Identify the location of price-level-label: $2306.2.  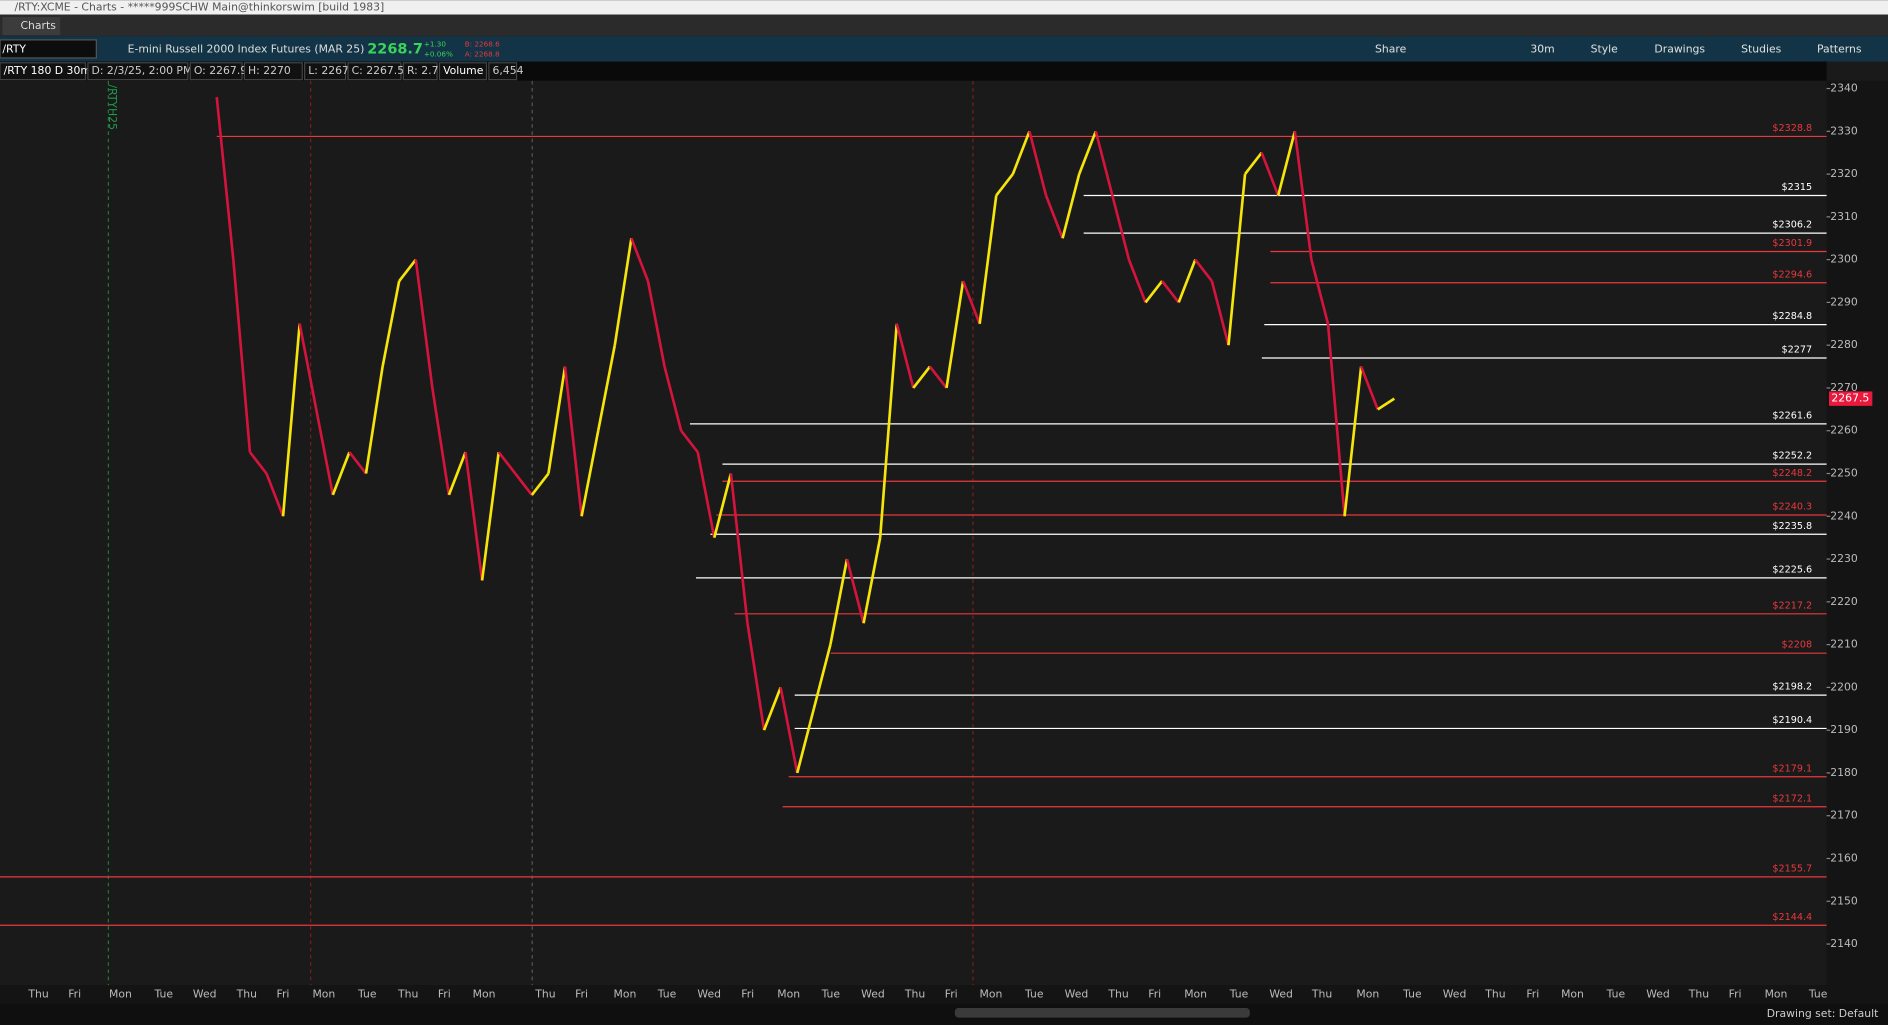
(1792, 225).